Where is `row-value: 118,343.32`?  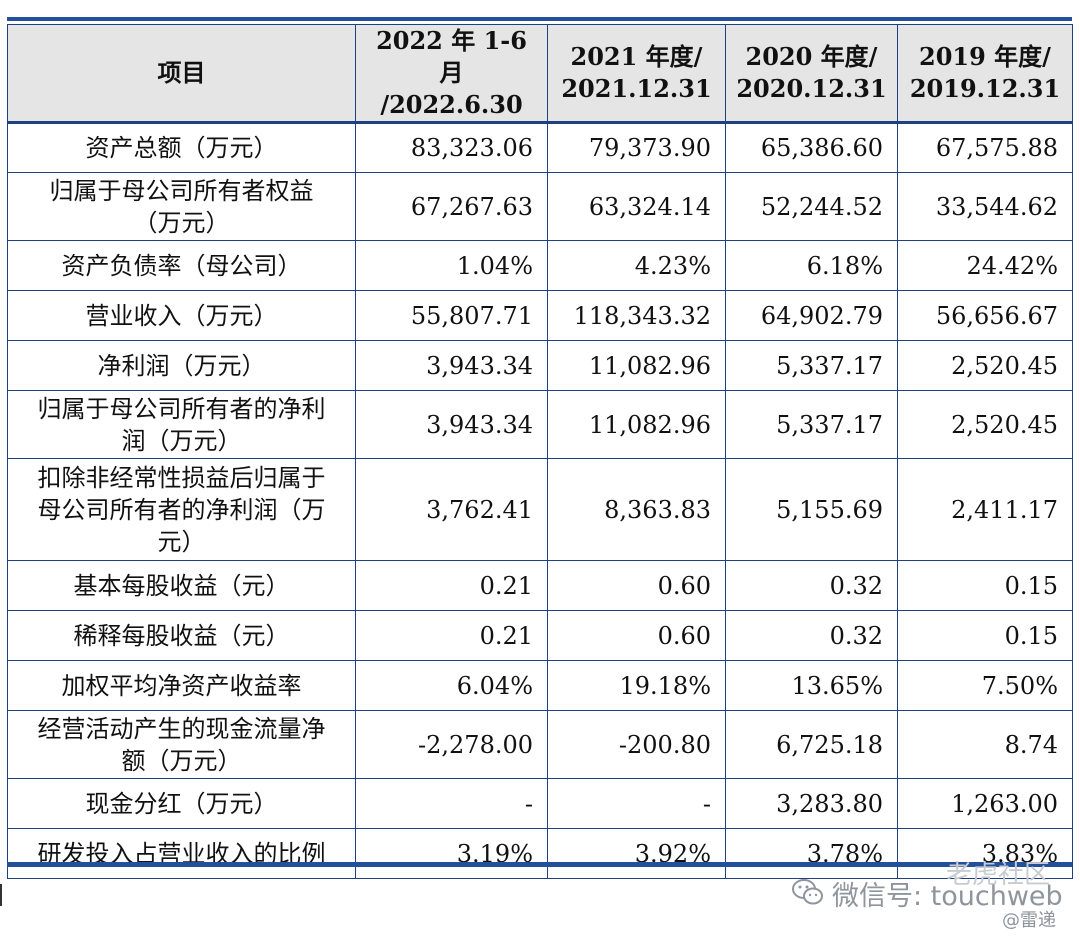 row-value: 118,343.32 is located at coordinates (636, 315).